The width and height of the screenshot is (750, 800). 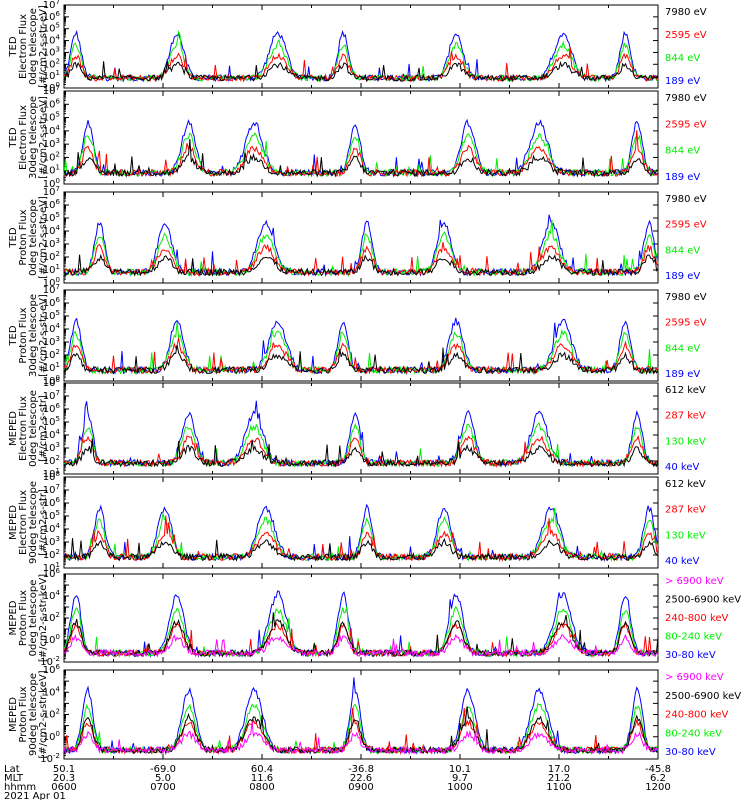 I want to click on x-tick-label-mlt: 9.7, so click(x=460, y=778).